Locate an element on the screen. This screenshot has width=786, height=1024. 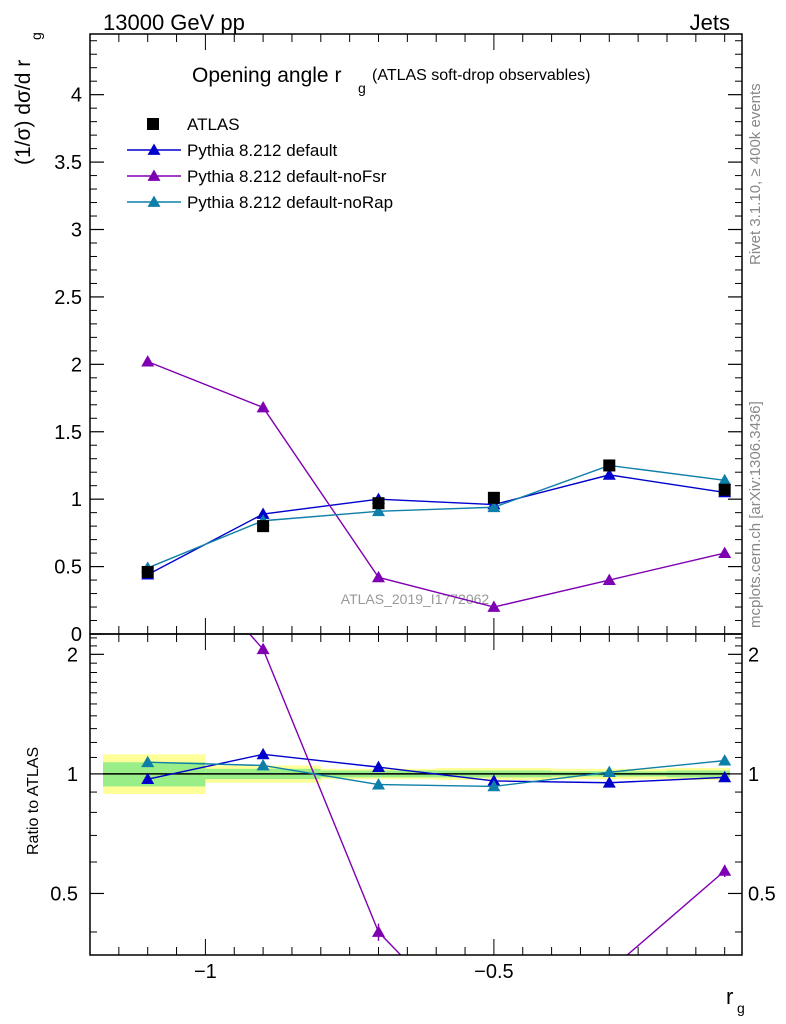
main-watermark: ATLAS_2019_I1772062 is located at coordinates (415, 599).